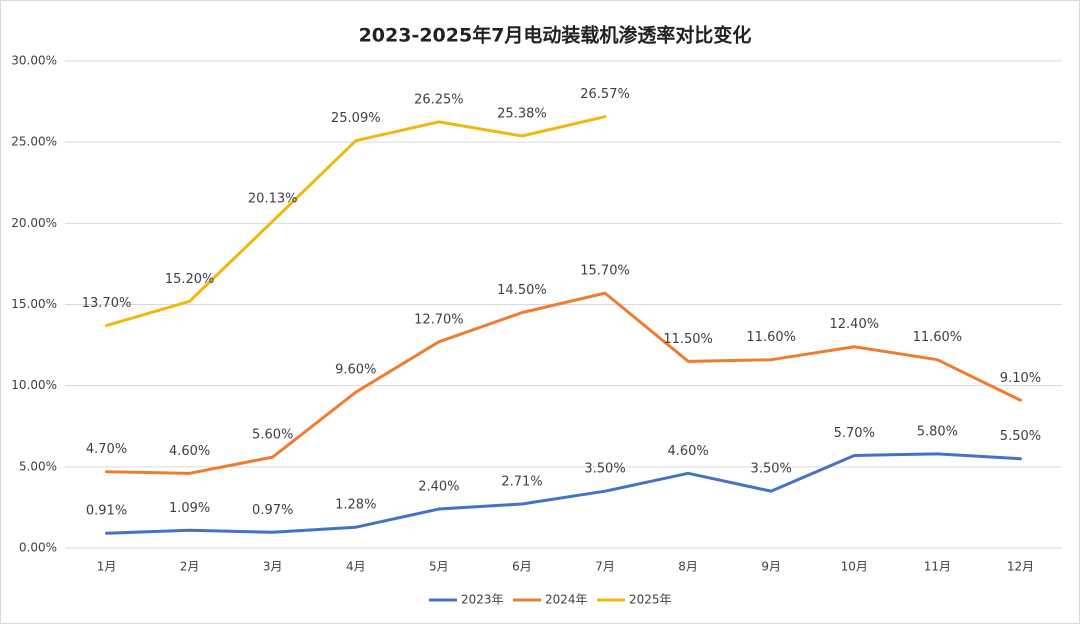 The height and width of the screenshot is (624, 1080). Describe the element at coordinates (34, 385) in the screenshot. I see `y-tick-label: 10.00%` at that location.